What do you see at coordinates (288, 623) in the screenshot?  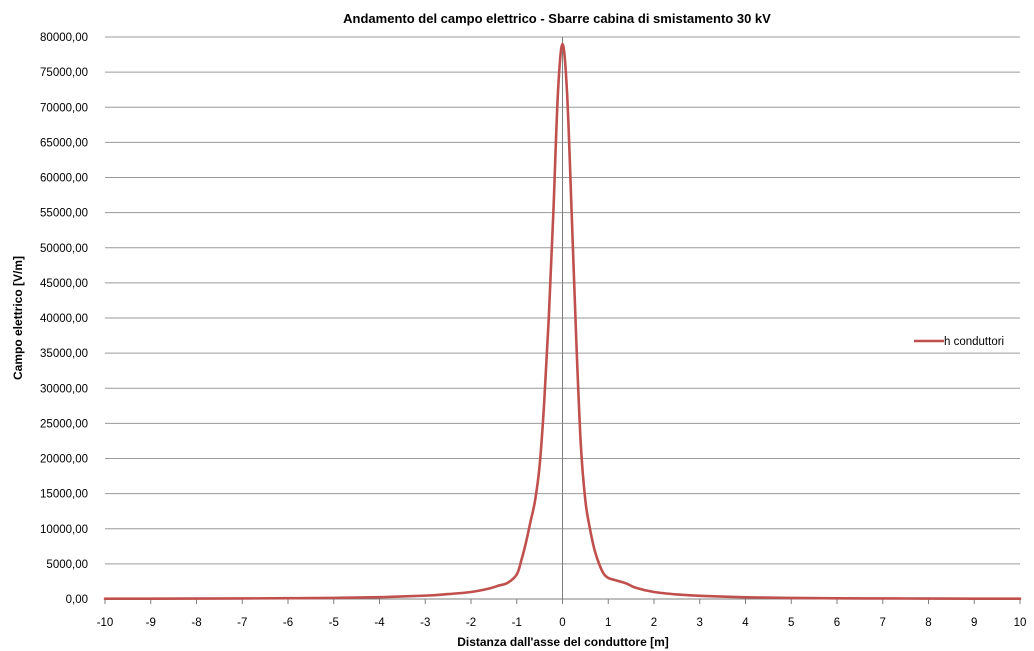 I see `x-tick-label: -6` at bounding box center [288, 623].